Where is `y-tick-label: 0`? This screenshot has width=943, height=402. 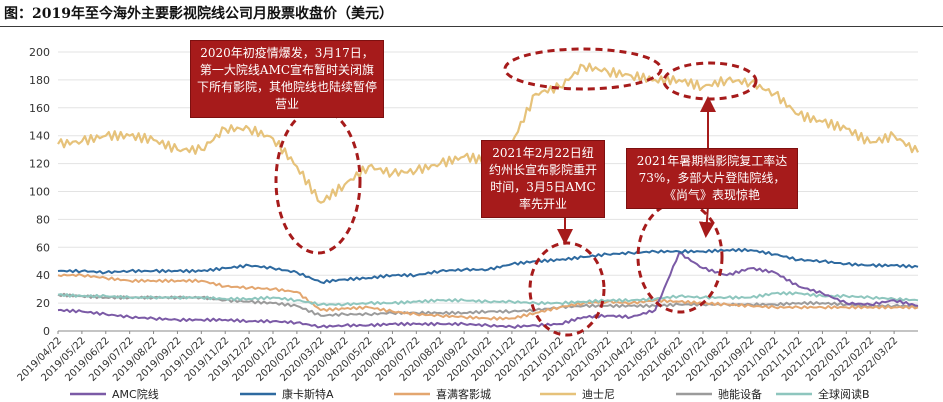 y-tick-label: 0 is located at coordinates (46, 331).